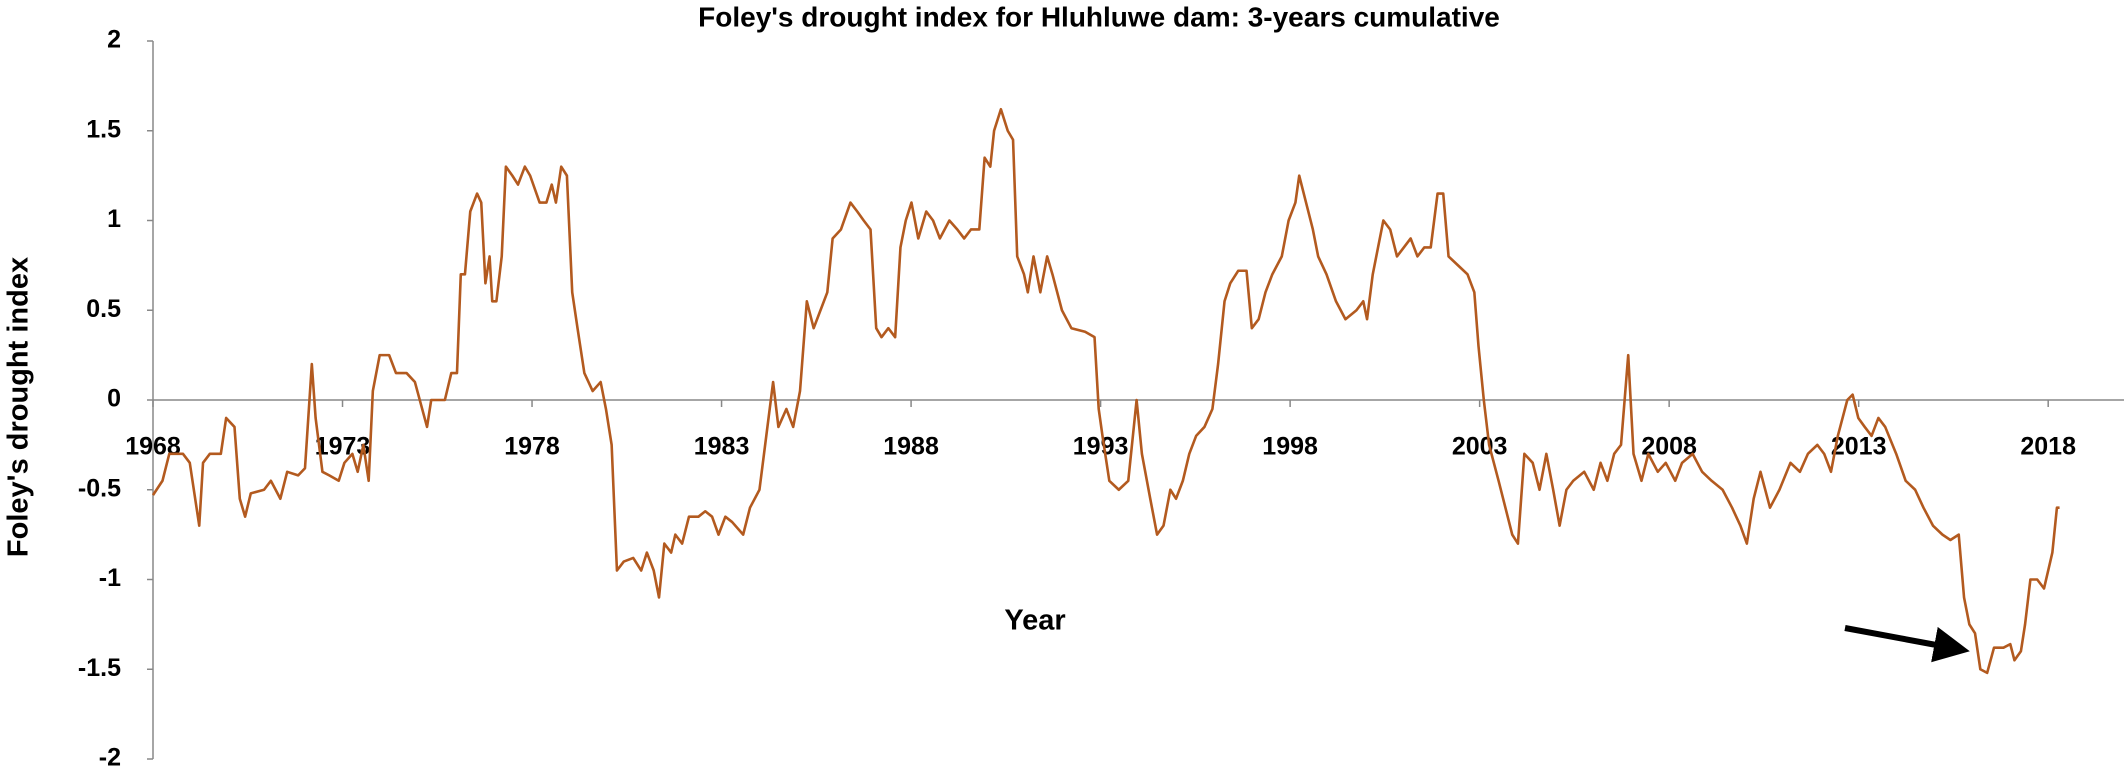 The image size is (2128, 769). I want to click on y-axis-title: Foley's drought index, so click(19, 407).